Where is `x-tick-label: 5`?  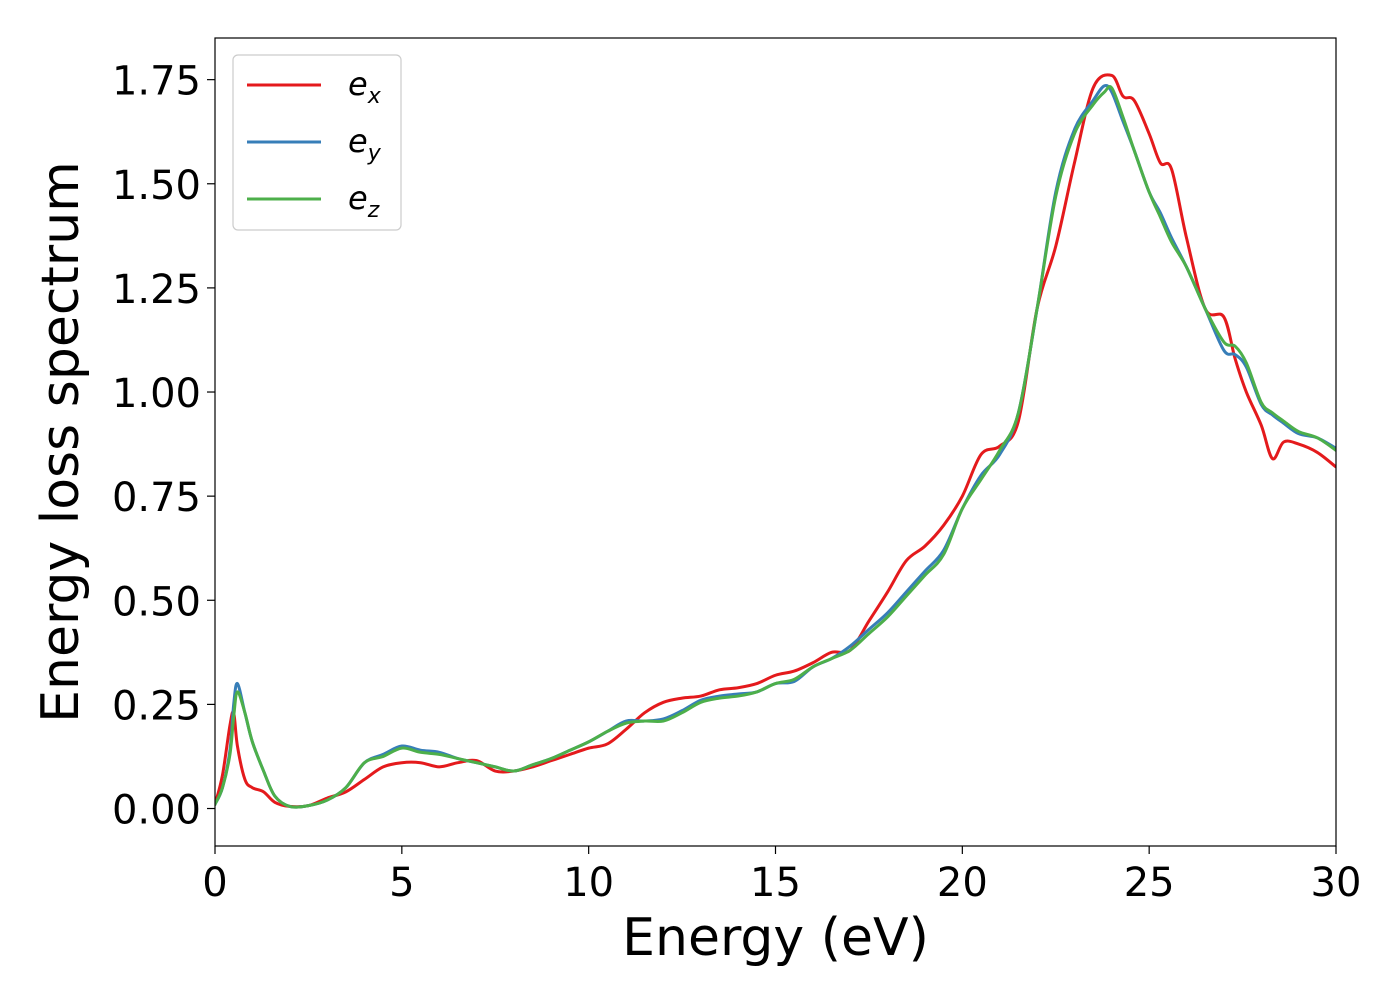 x-tick-label: 5 is located at coordinates (401, 883).